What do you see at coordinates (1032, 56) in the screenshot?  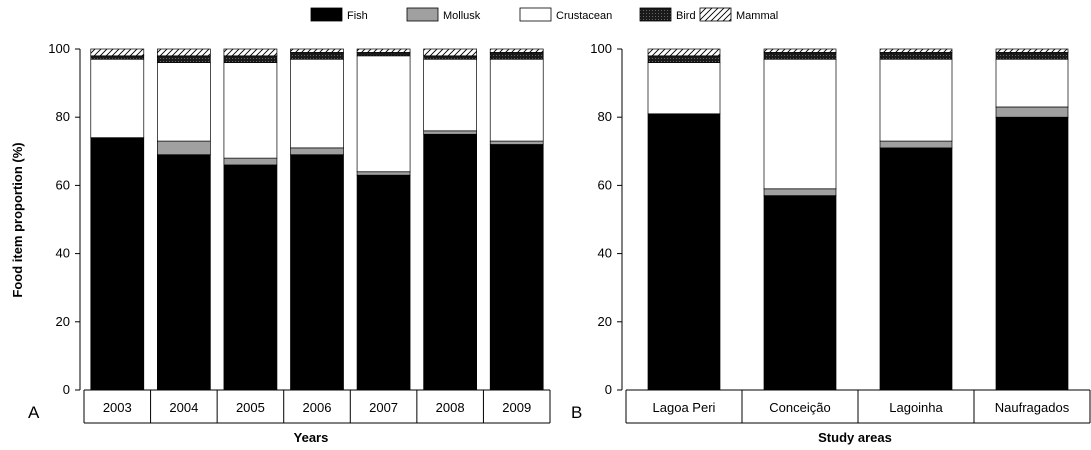 I see `bar-segment-bird-naufragados` at bounding box center [1032, 56].